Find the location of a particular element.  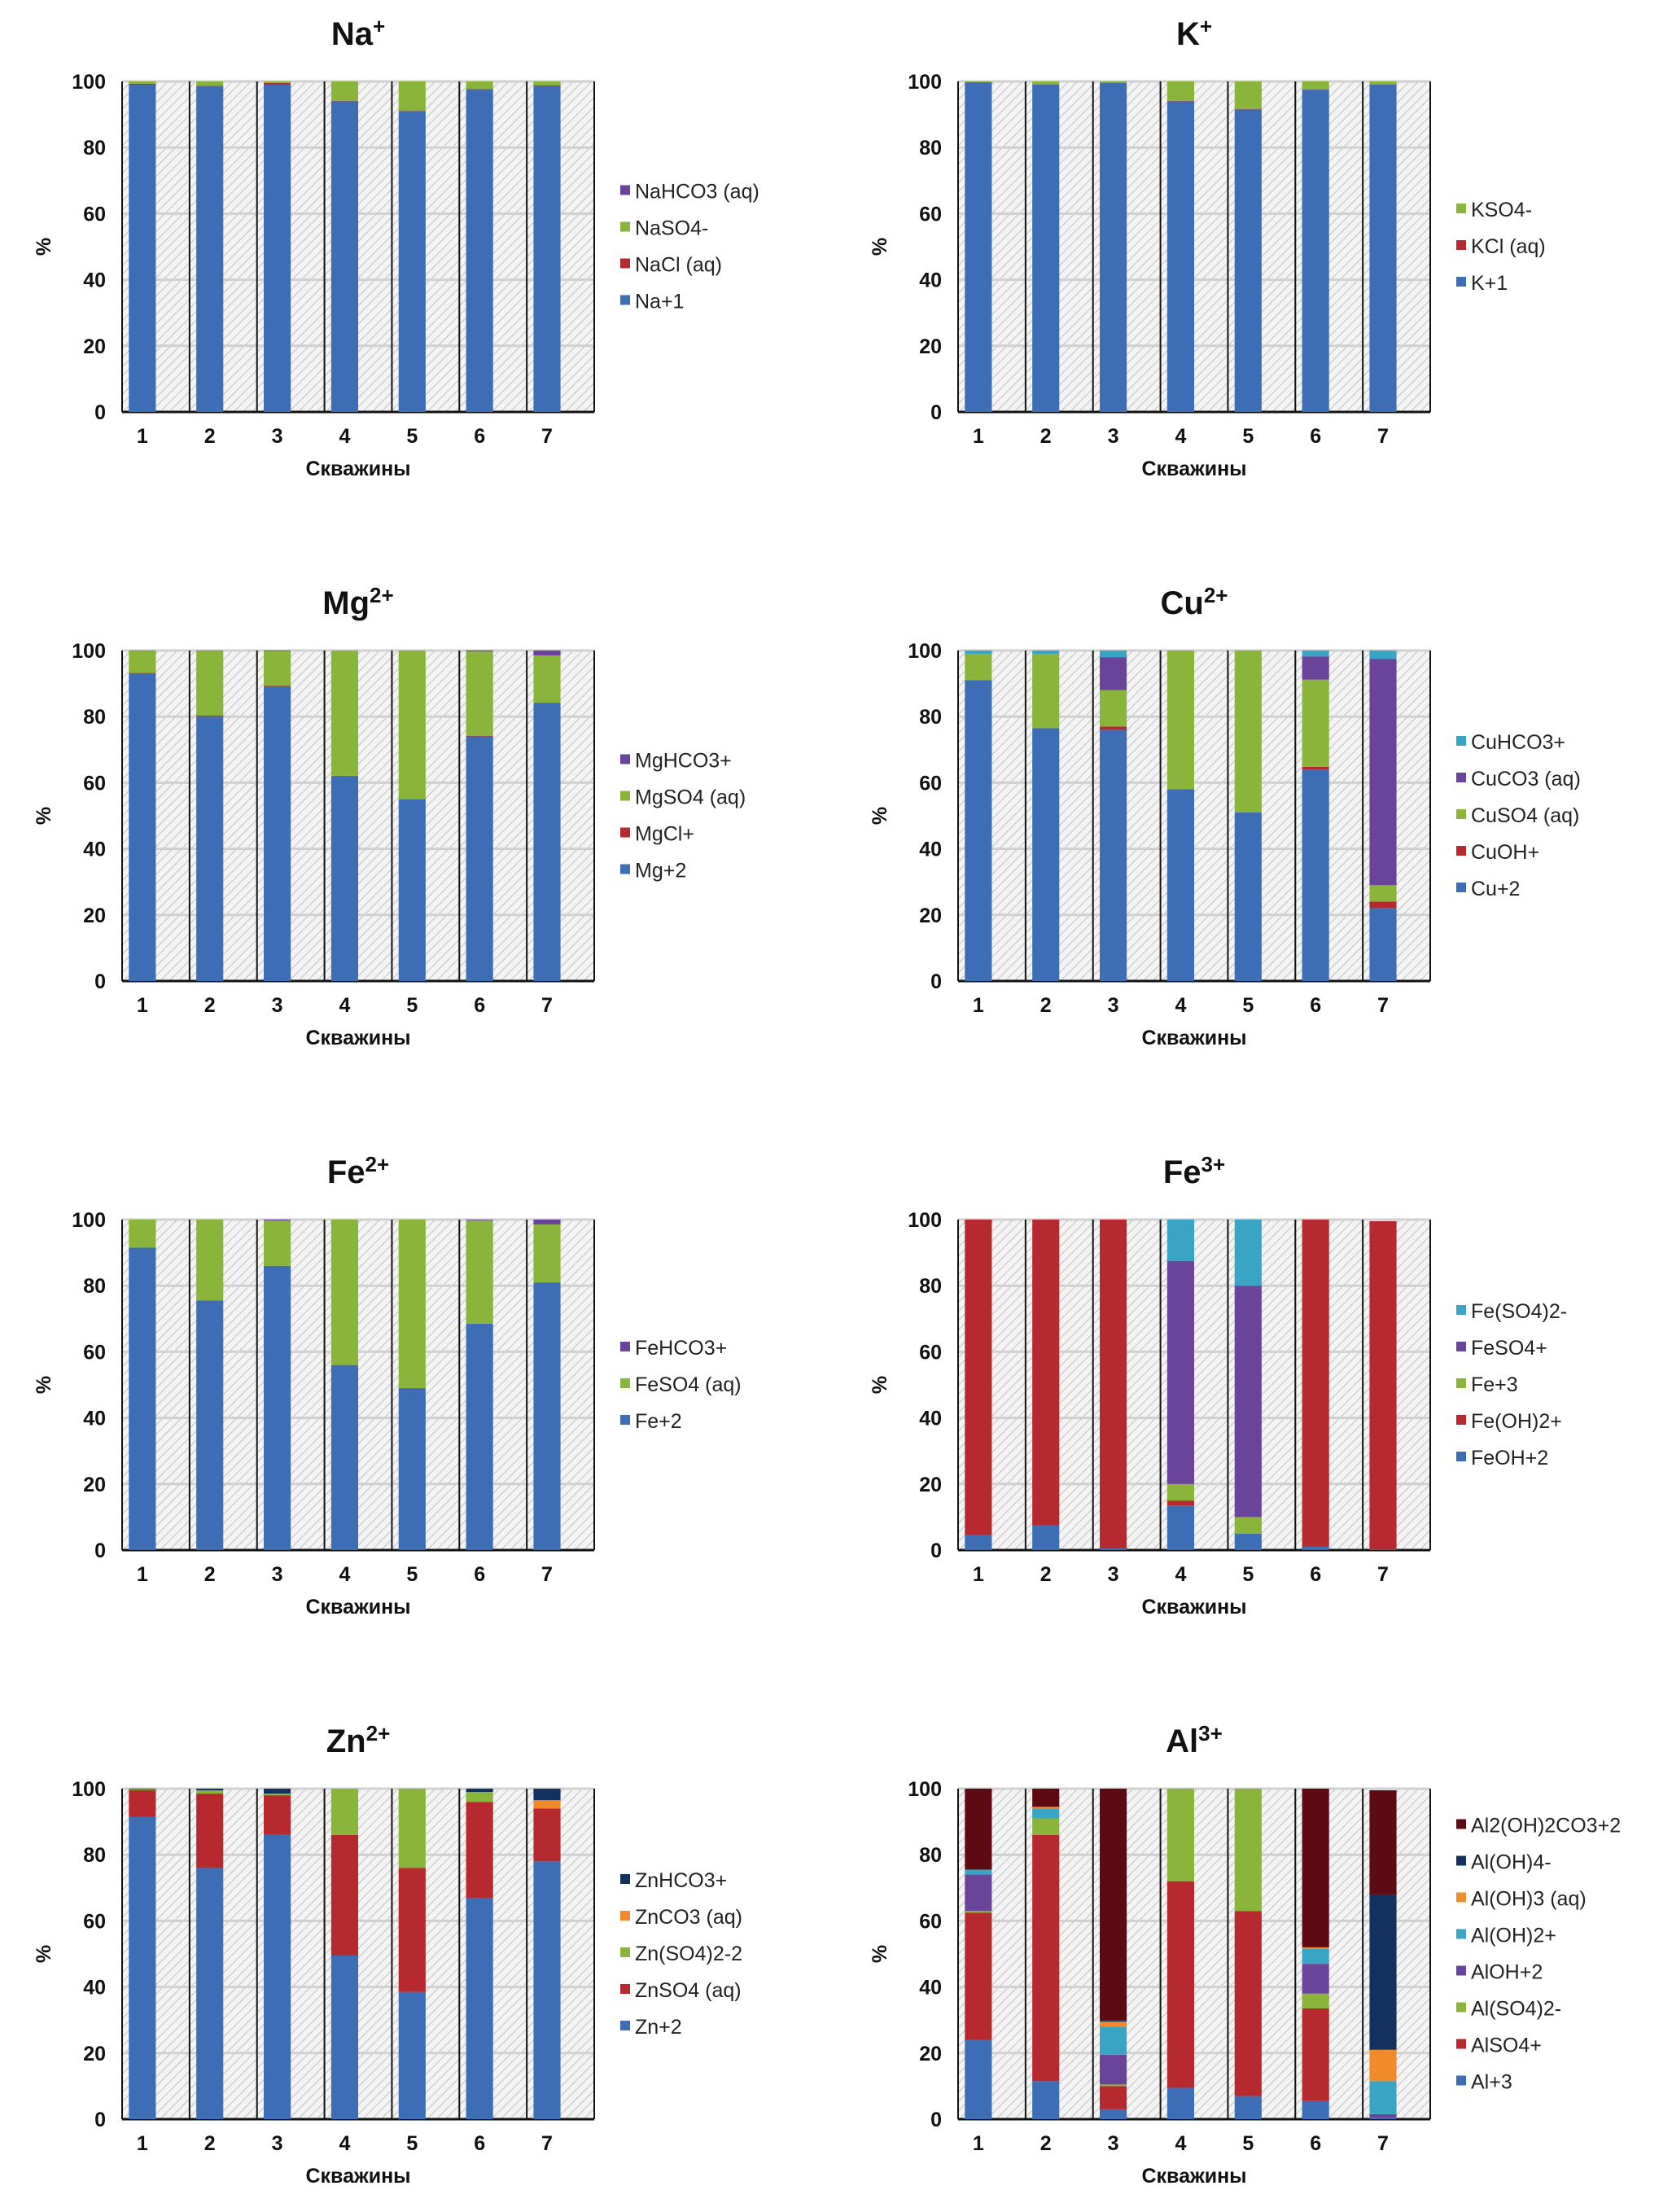

legend-item: Zn(SO4)2-2 is located at coordinates (681, 1954).